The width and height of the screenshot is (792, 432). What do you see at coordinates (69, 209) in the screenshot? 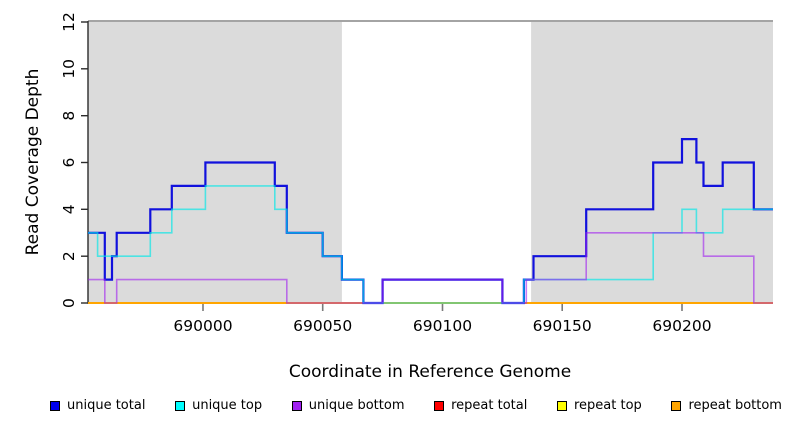
I see `y-tick-label: 4` at bounding box center [69, 209].